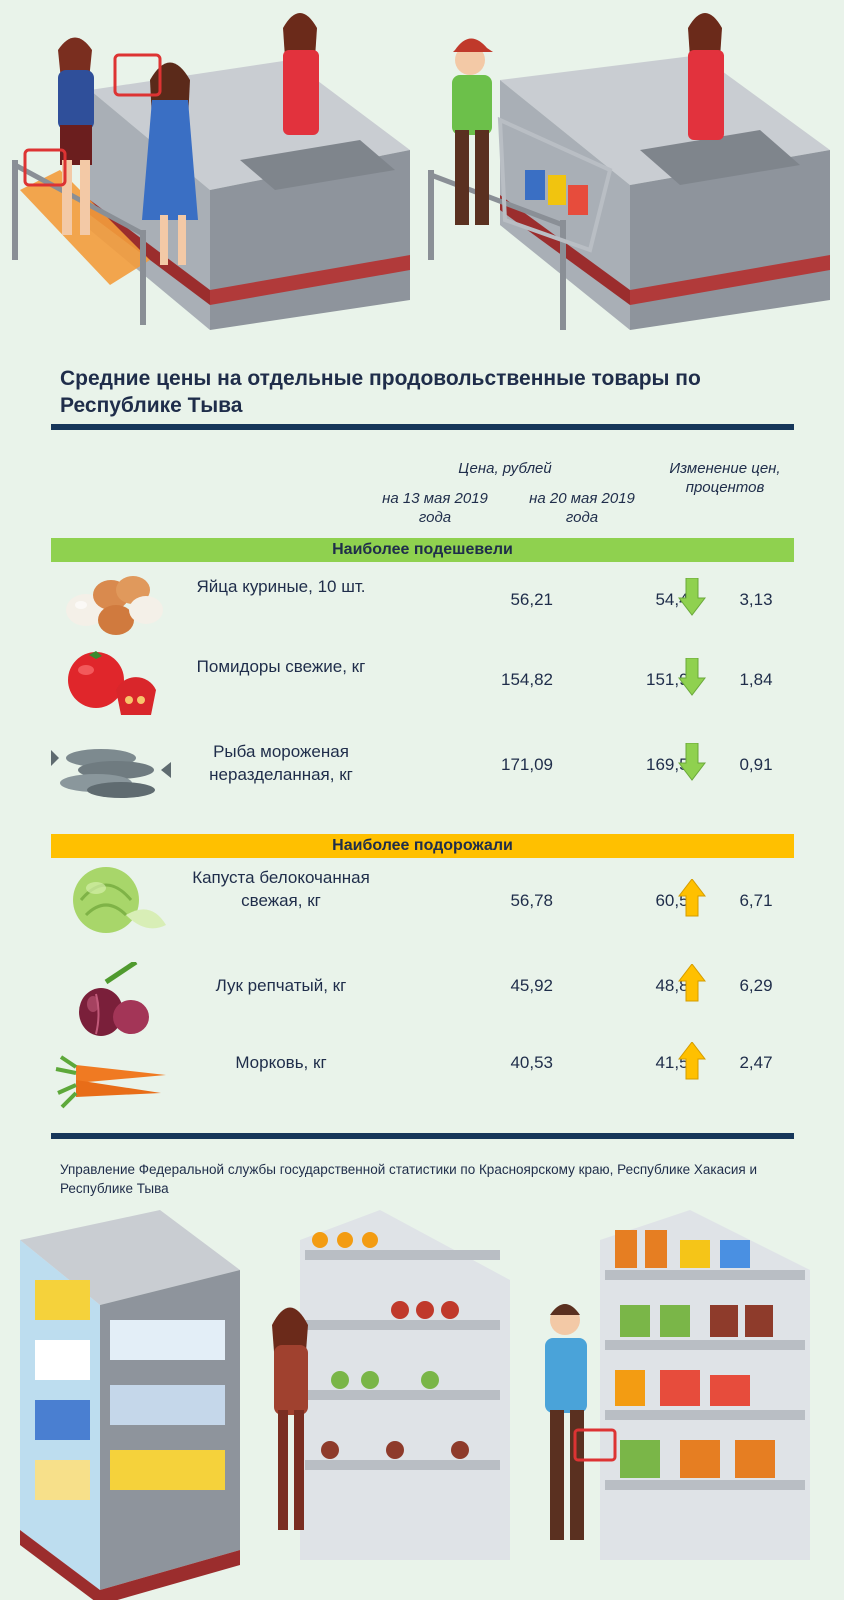 Image resolution: width=844 pixels, height=1600 pixels. Describe the element at coordinates (281, 1062) in the screenshot. I see `product-name: Морковь, кг` at that location.